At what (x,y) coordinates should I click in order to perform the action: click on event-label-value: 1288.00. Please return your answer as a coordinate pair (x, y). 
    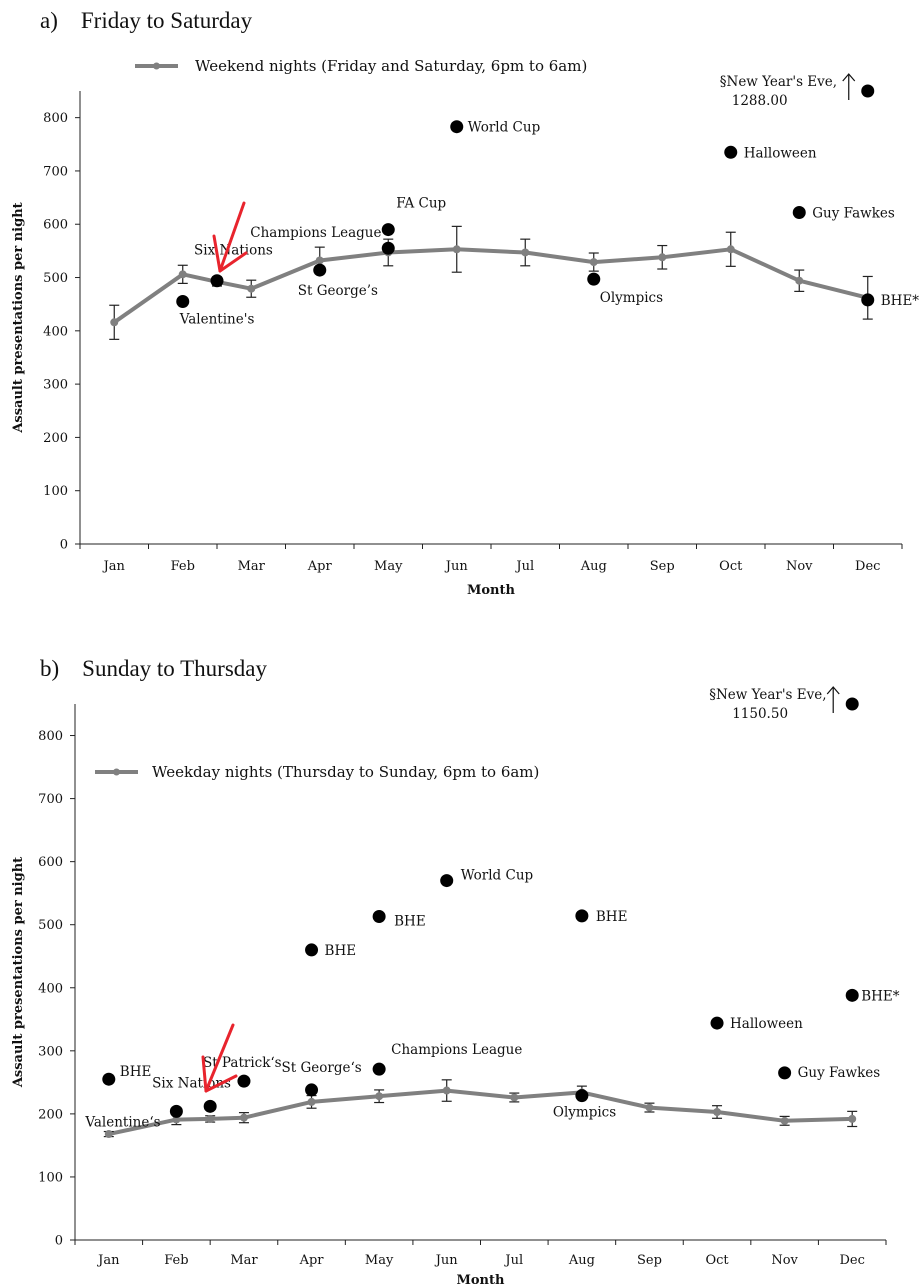
    Looking at the image, I should click on (760, 101).